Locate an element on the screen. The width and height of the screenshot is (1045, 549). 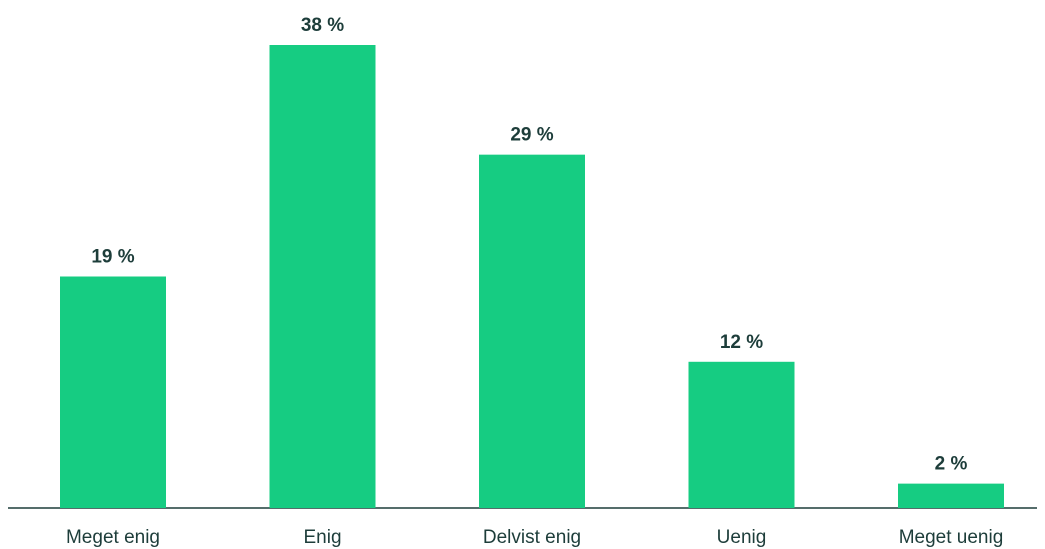
data-label-2: 29 % is located at coordinates (531, 135).